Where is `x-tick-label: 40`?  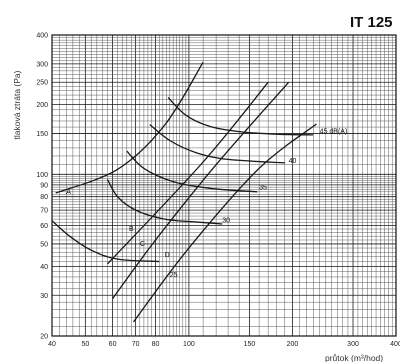
x-tick-label: 40 is located at coordinates (52, 344).